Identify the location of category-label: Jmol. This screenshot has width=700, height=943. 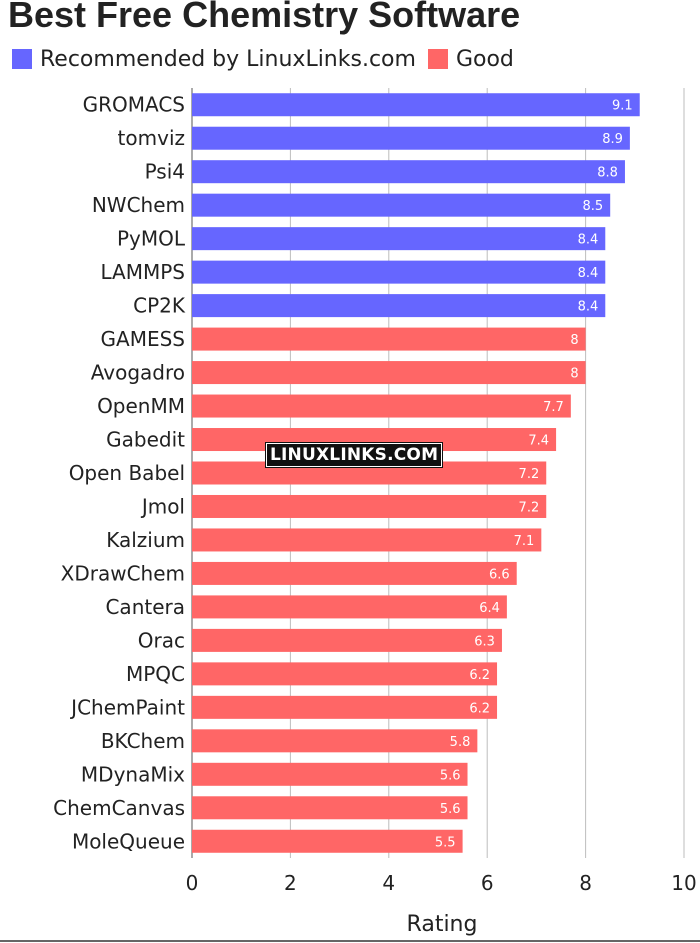
(162, 506).